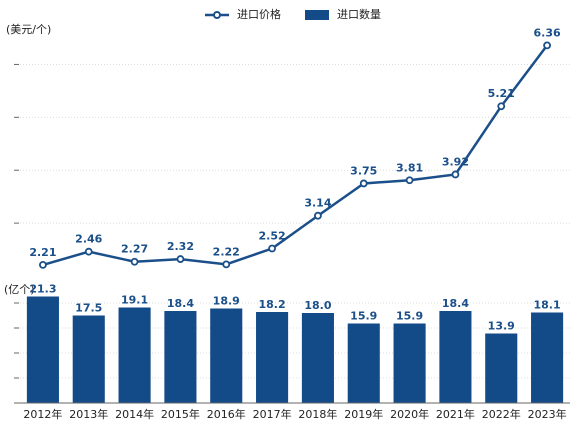 The height and width of the screenshot is (427, 576). What do you see at coordinates (363, 170) in the screenshot?
I see `value-label: 3.75` at bounding box center [363, 170].